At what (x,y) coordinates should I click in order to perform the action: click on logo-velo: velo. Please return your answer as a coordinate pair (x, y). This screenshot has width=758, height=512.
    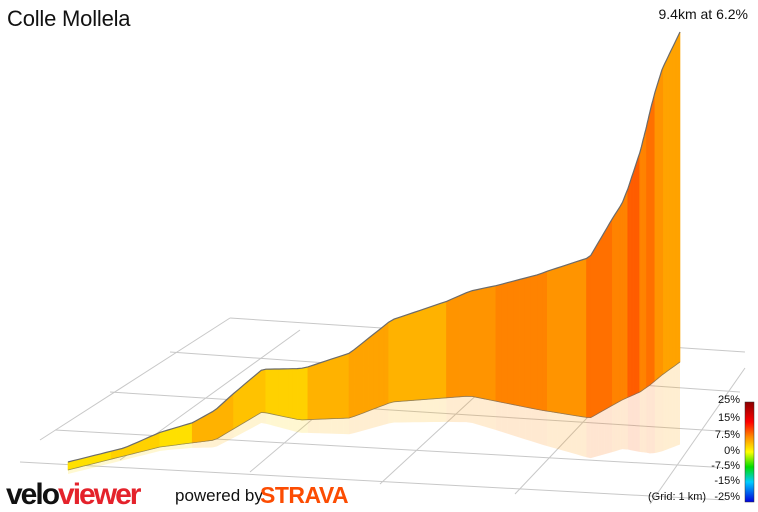
    Looking at the image, I should click on (33, 494).